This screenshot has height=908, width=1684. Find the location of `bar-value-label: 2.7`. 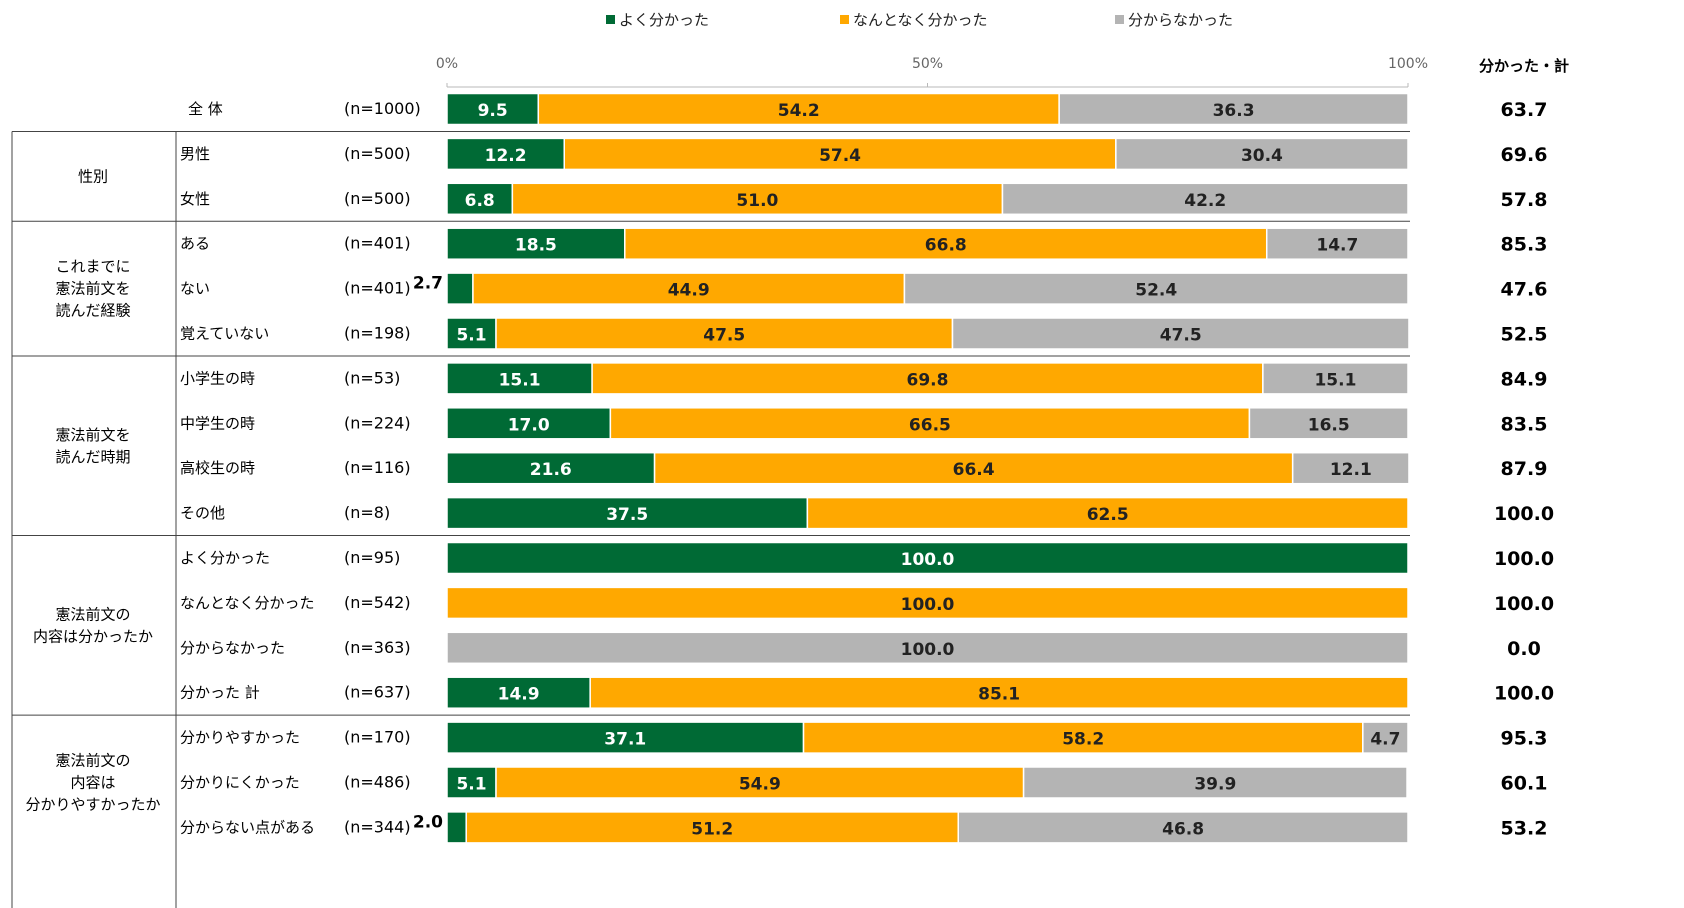

bar-value-label: 2.7 is located at coordinates (428, 284).